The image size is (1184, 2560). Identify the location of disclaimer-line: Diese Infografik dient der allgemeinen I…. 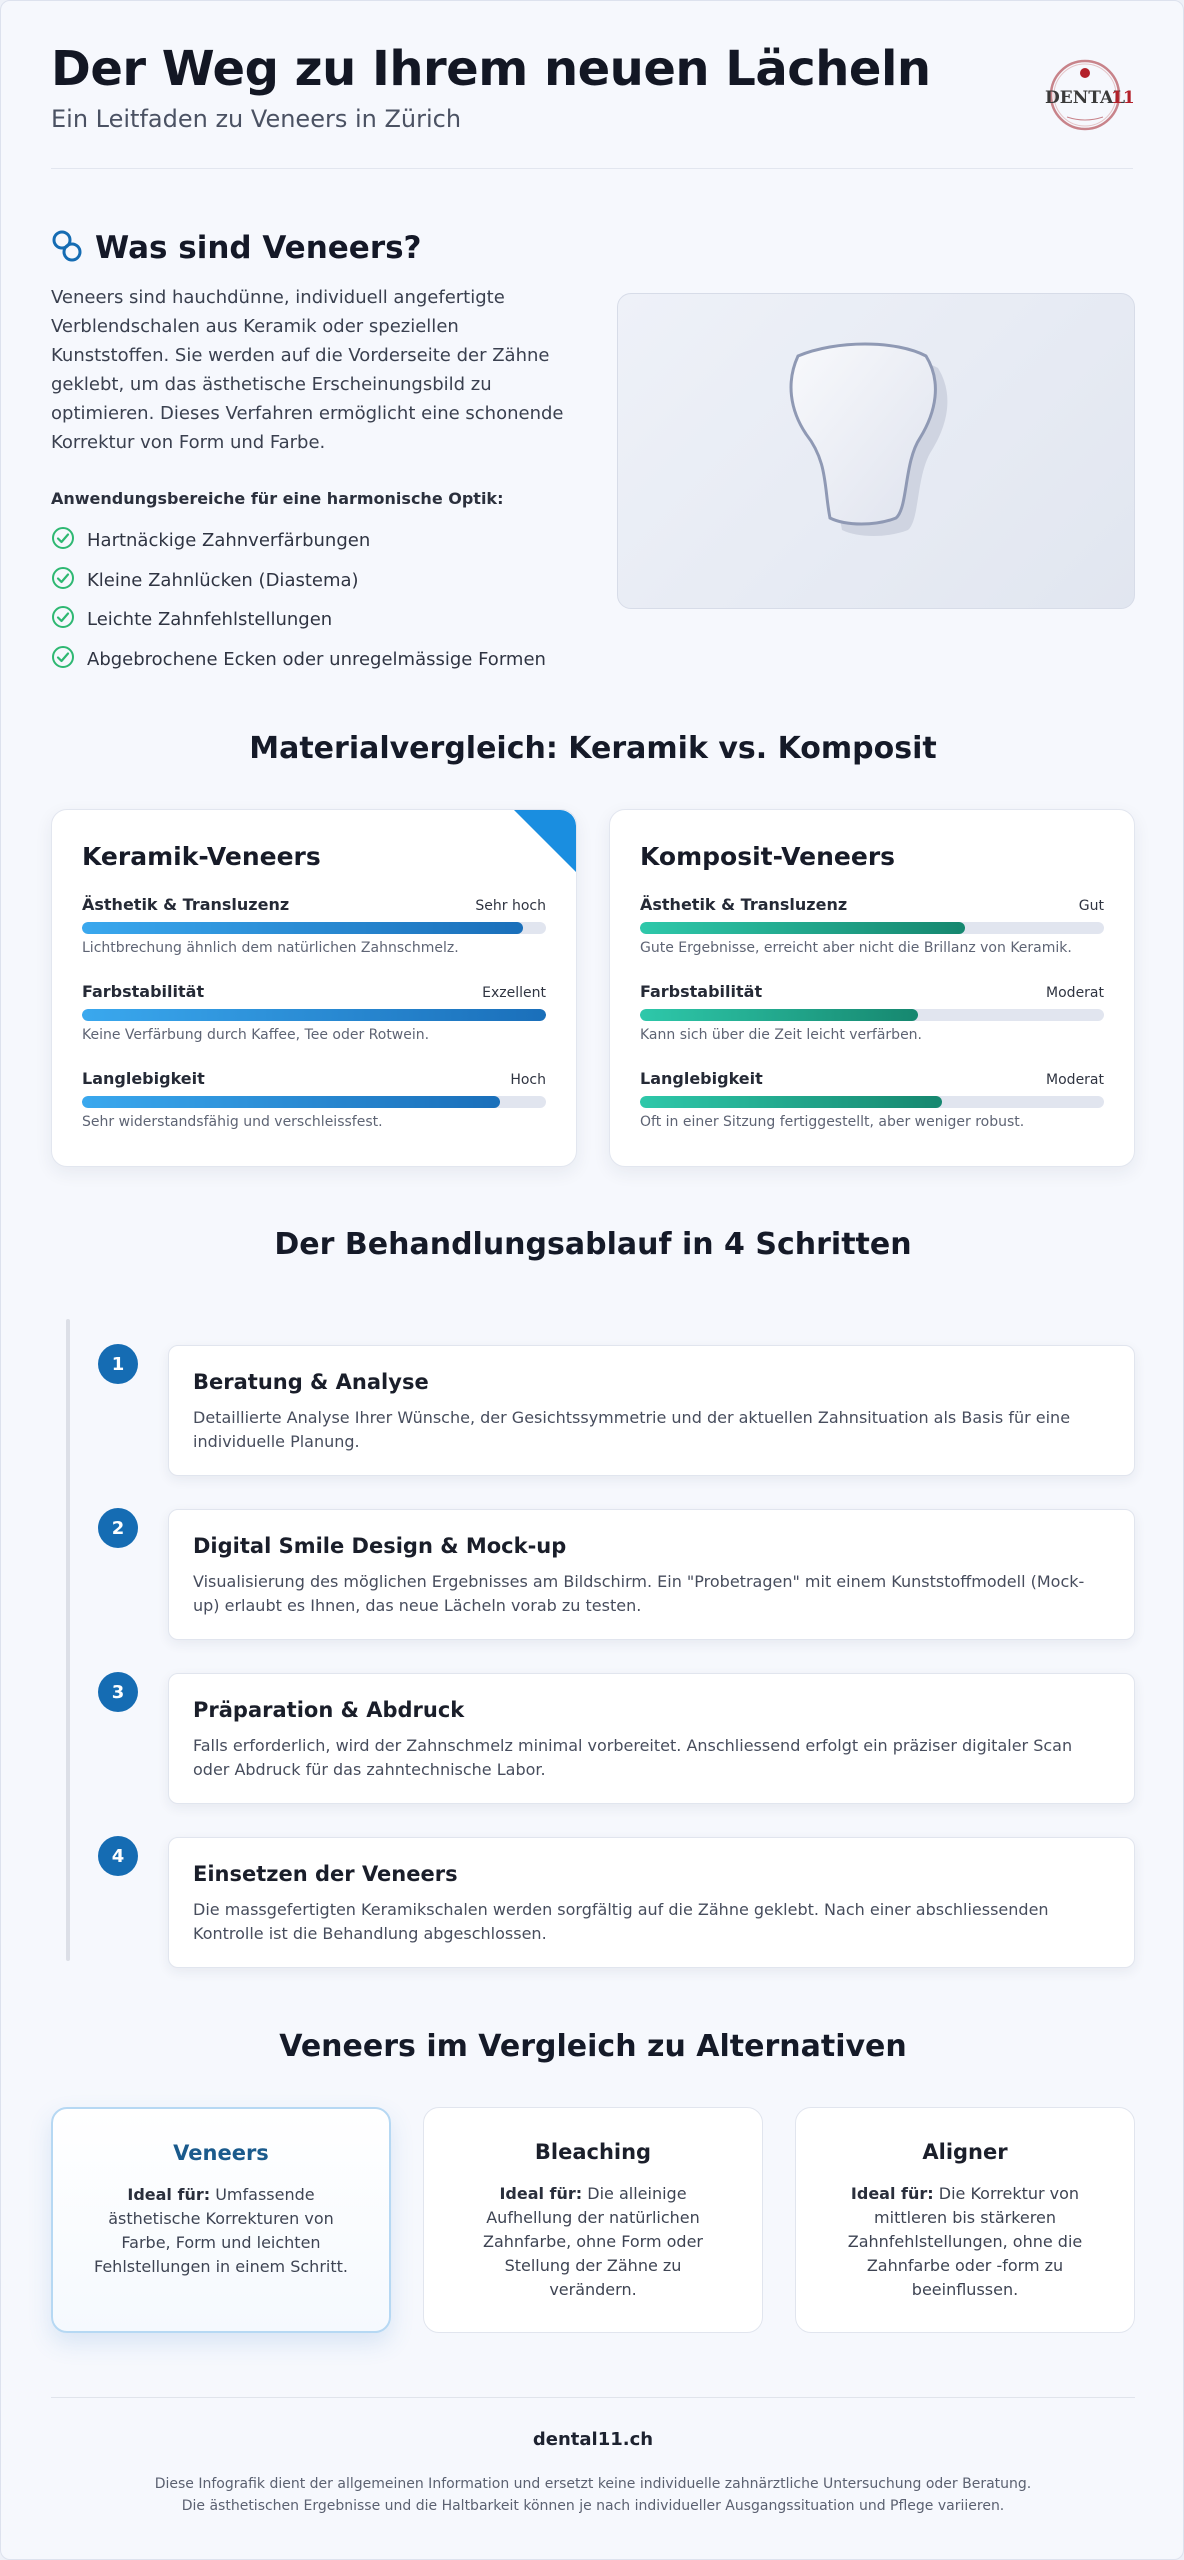
(593, 2484).